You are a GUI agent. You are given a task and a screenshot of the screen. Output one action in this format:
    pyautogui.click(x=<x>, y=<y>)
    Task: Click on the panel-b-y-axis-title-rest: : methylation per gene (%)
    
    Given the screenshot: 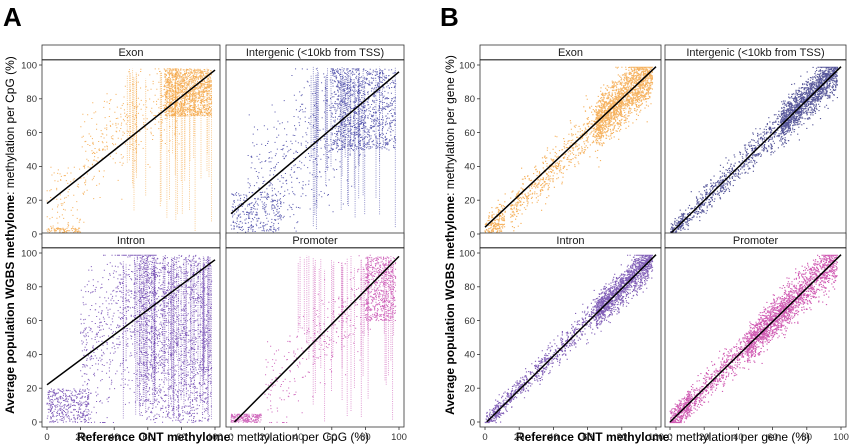 What is the action you would take?
    pyautogui.click(x=450, y=125)
    